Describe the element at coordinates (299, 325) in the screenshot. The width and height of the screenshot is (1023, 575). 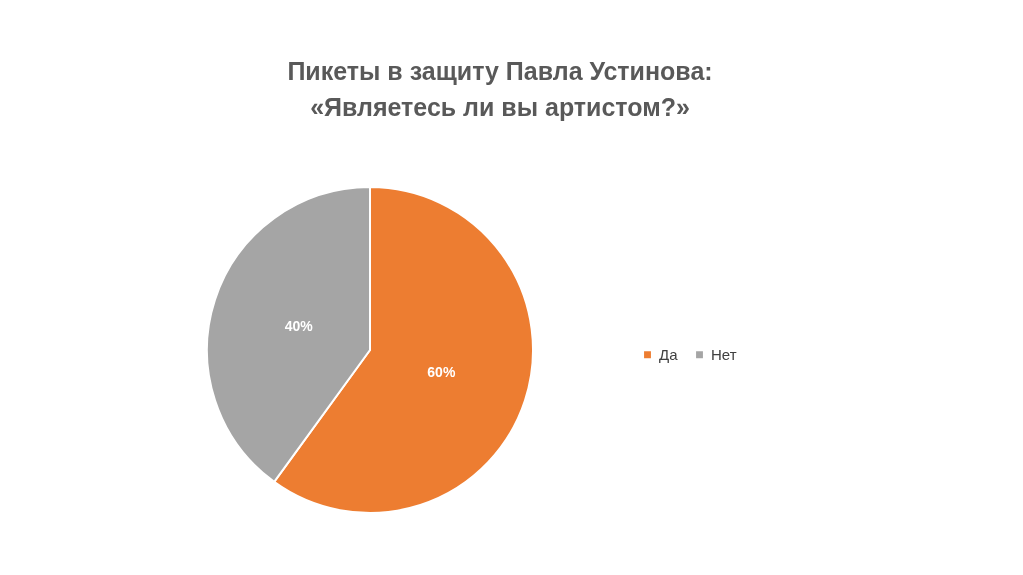
I see `data-label: 40%` at that location.